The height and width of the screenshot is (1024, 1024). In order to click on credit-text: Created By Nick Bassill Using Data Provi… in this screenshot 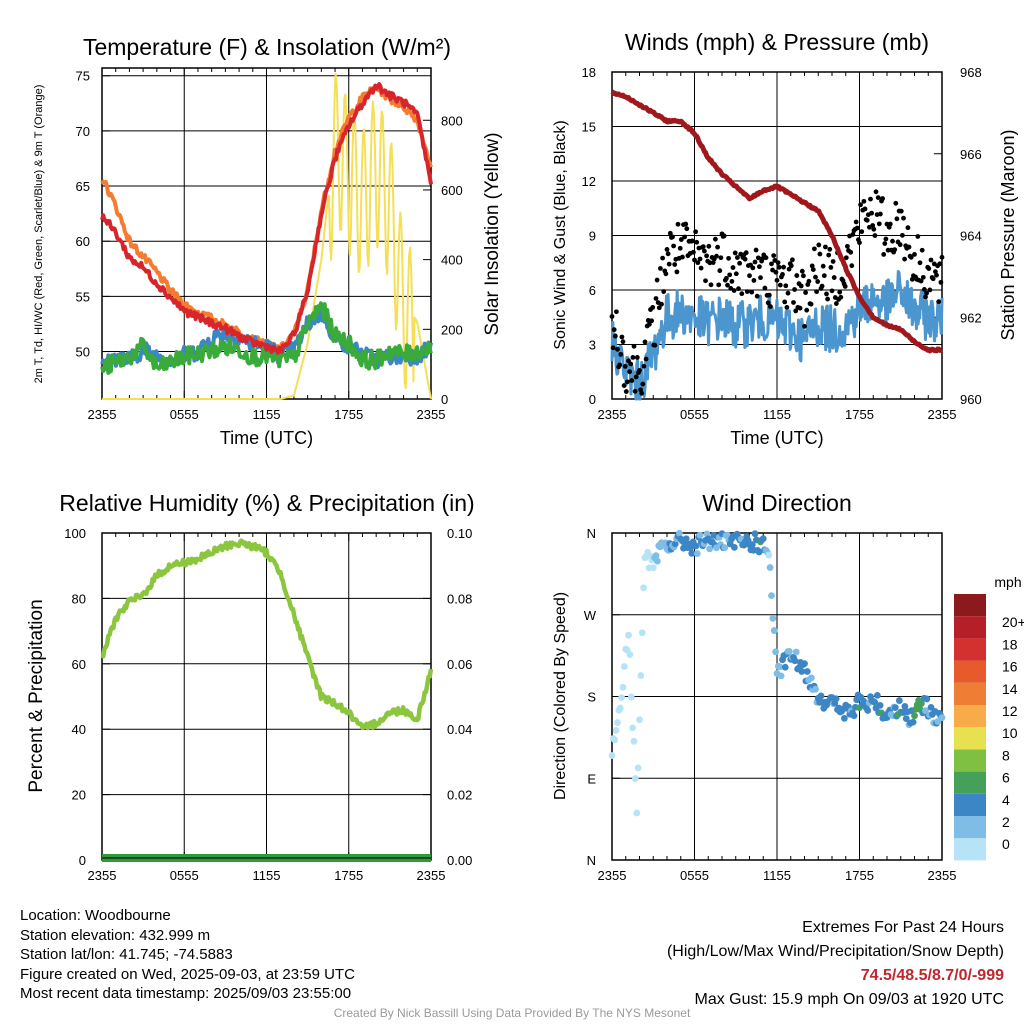, I will do `click(512, 1013)`.